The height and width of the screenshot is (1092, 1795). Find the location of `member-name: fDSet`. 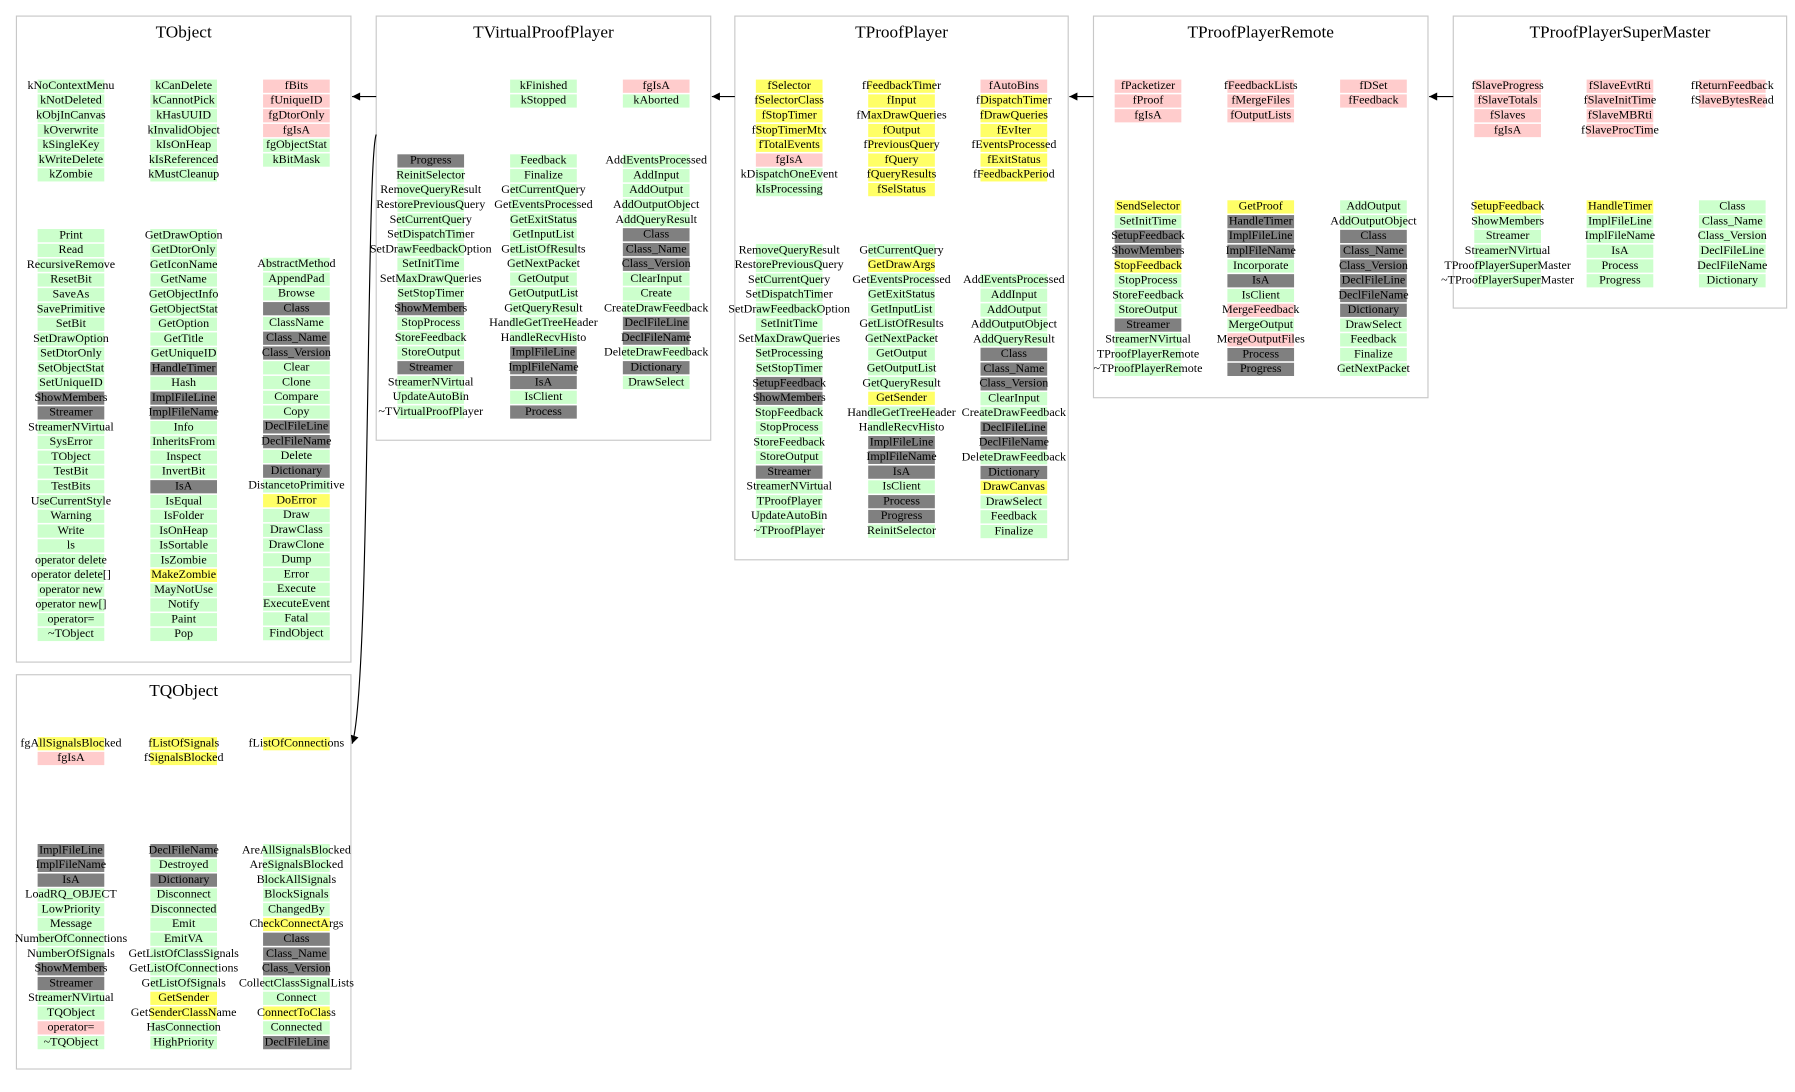

member-name: fDSet is located at coordinates (1373, 85).